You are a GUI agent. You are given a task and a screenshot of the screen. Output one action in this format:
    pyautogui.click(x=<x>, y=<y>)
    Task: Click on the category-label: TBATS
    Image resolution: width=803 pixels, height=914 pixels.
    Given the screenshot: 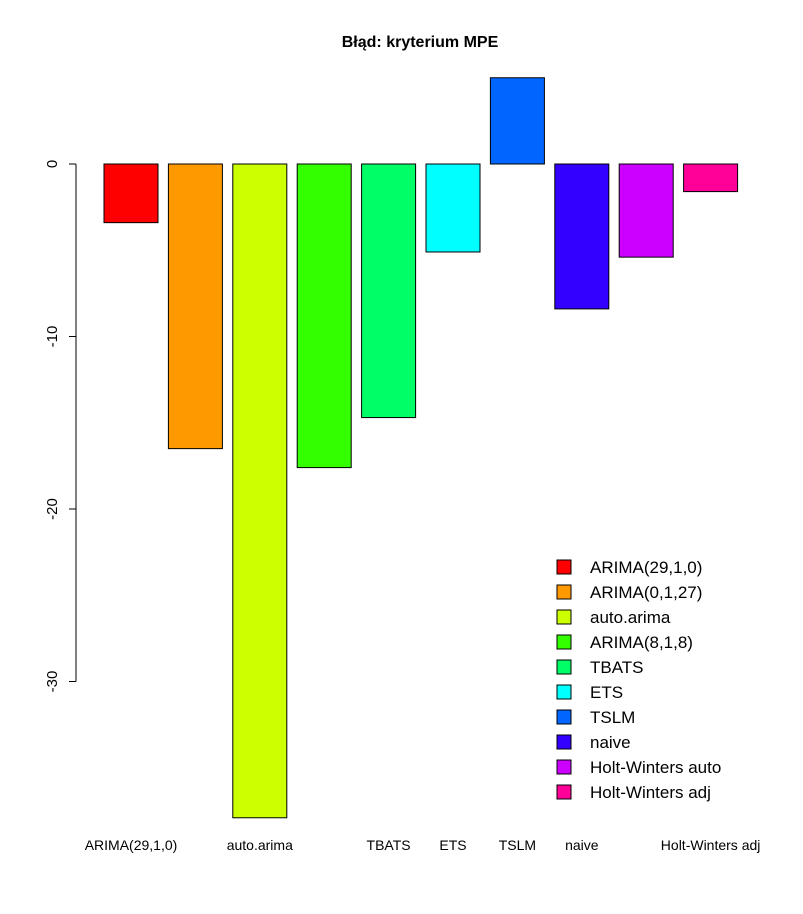 What is the action you would take?
    pyautogui.click(x=389, y=845)
    